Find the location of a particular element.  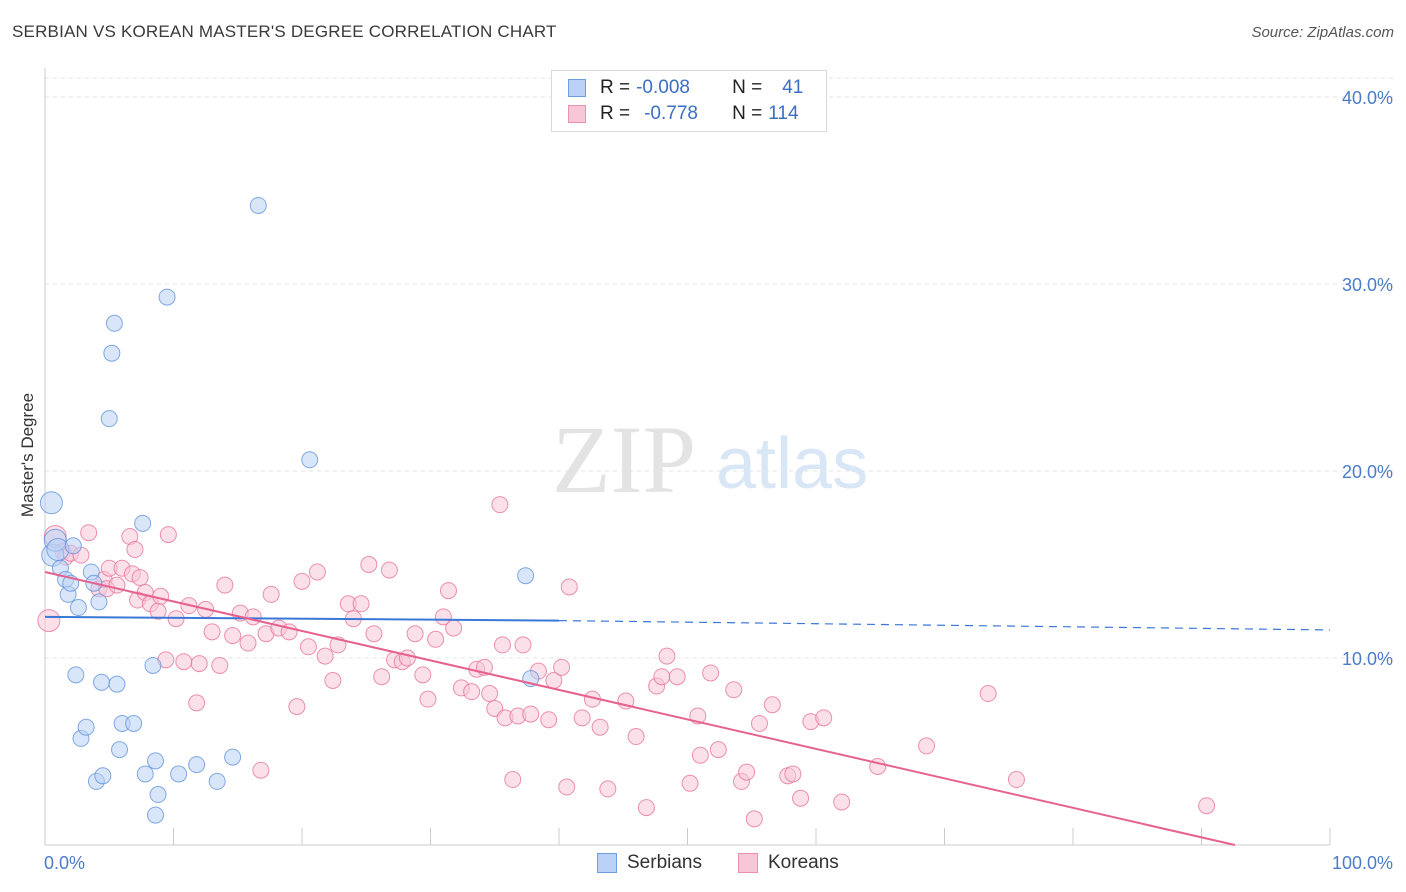

legend-swatch-serbians is located at coordinates (607, 863).